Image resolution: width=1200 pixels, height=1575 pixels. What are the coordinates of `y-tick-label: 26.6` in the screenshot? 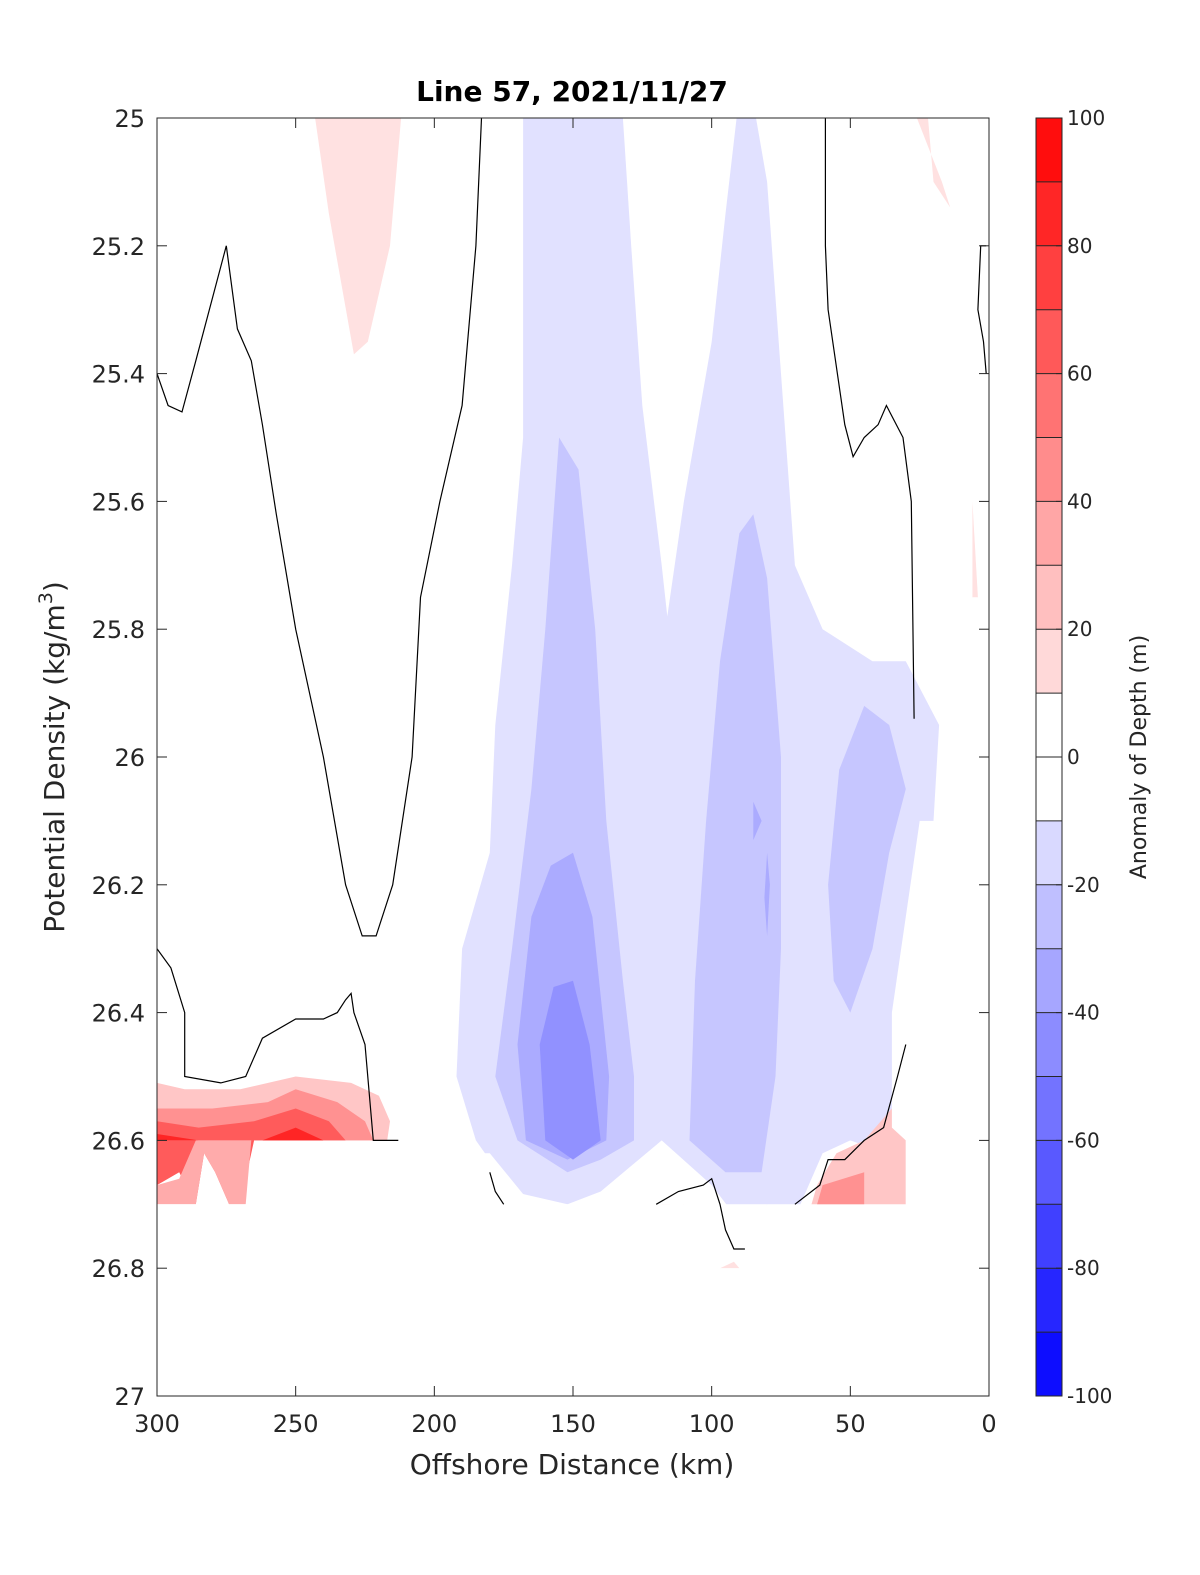 It's located at (118, 1141).